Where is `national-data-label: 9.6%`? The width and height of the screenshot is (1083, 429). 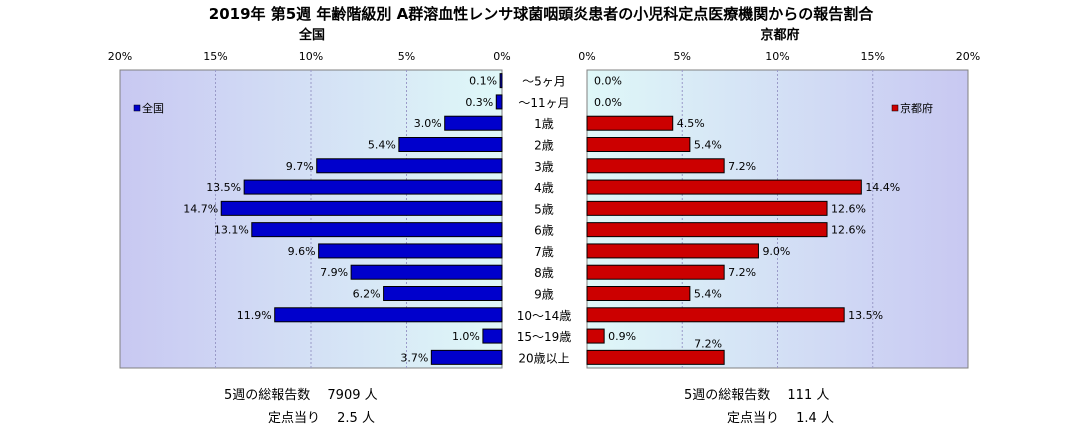 national-data-label: 9.6% is located at coordinates (302, 251).